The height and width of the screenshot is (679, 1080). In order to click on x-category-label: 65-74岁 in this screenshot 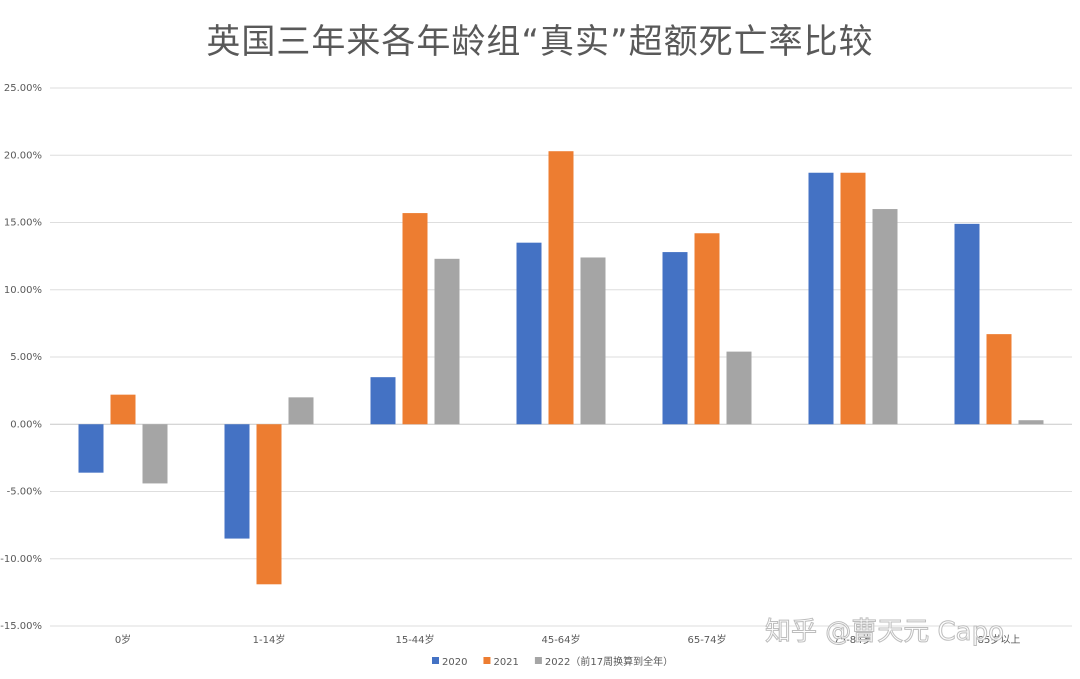, I will do `click(706, 639)`.